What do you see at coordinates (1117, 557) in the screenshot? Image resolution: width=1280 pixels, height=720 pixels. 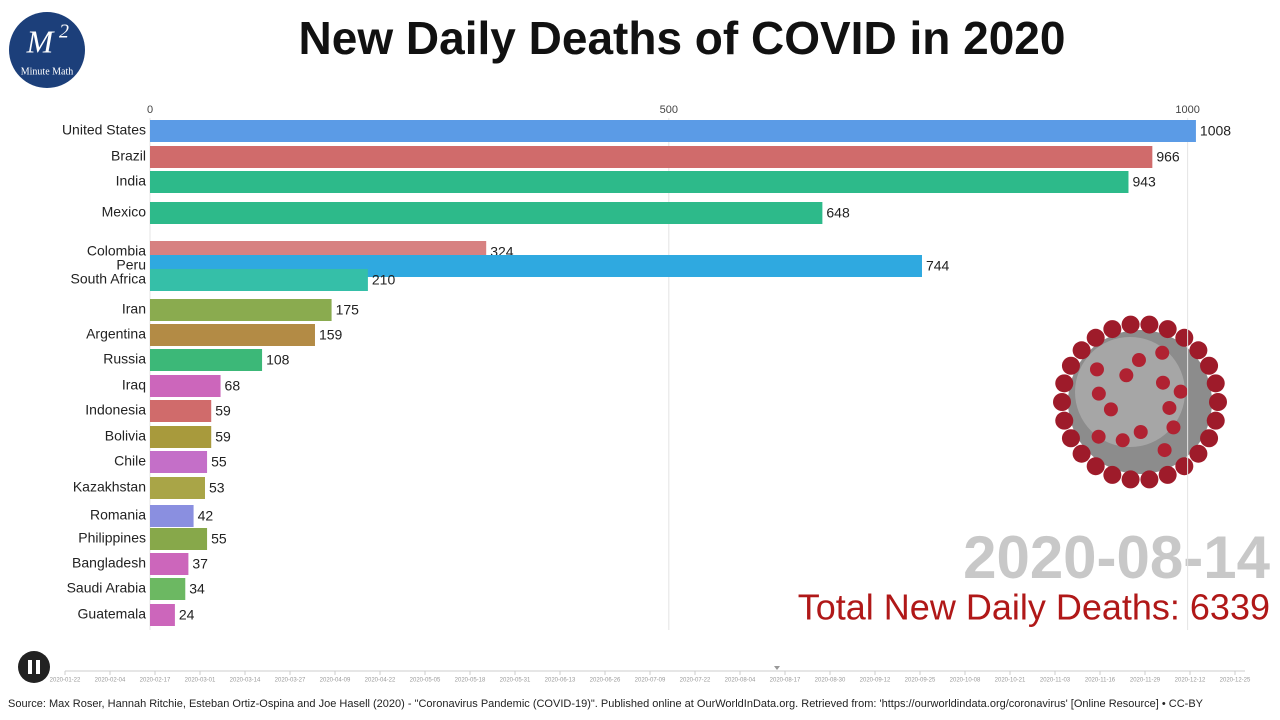 I see `date-label: 2020-08-14` at bounding box center [1117, 557].